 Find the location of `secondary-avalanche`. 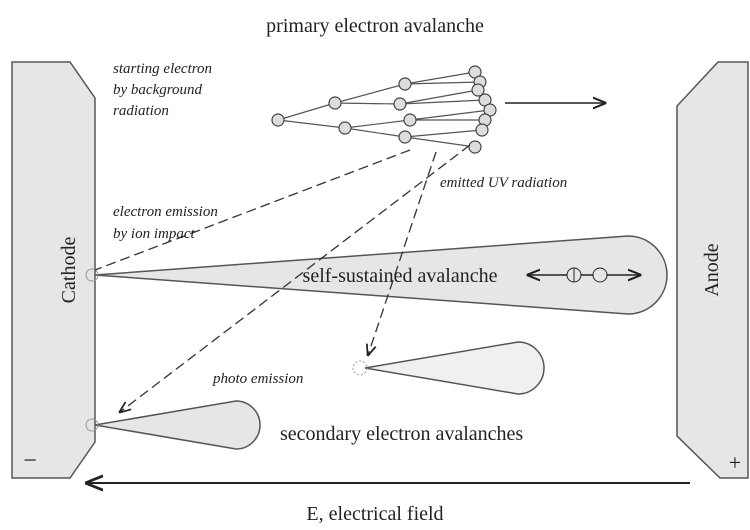

secondary-avalanche is located at coordinates (177, 425).